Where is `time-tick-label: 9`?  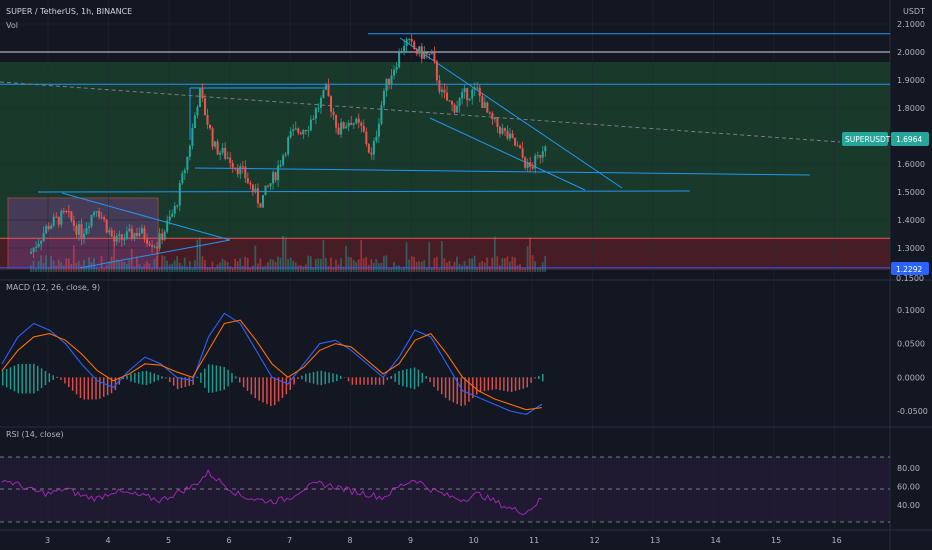
time-tick-label: 9 is located at coordinates (410, 540).